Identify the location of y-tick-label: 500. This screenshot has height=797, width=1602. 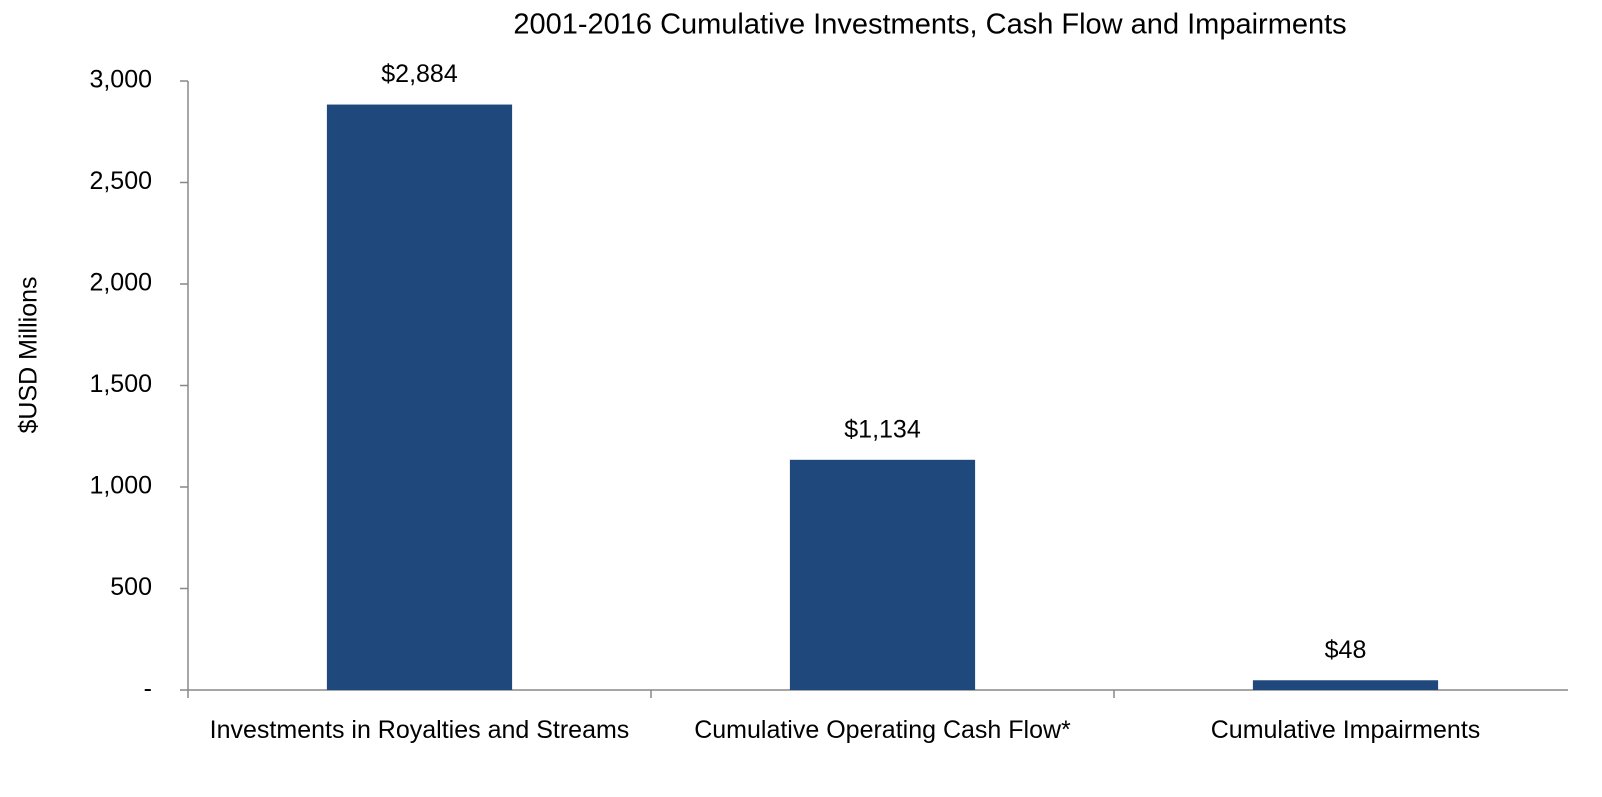
(131, 587).